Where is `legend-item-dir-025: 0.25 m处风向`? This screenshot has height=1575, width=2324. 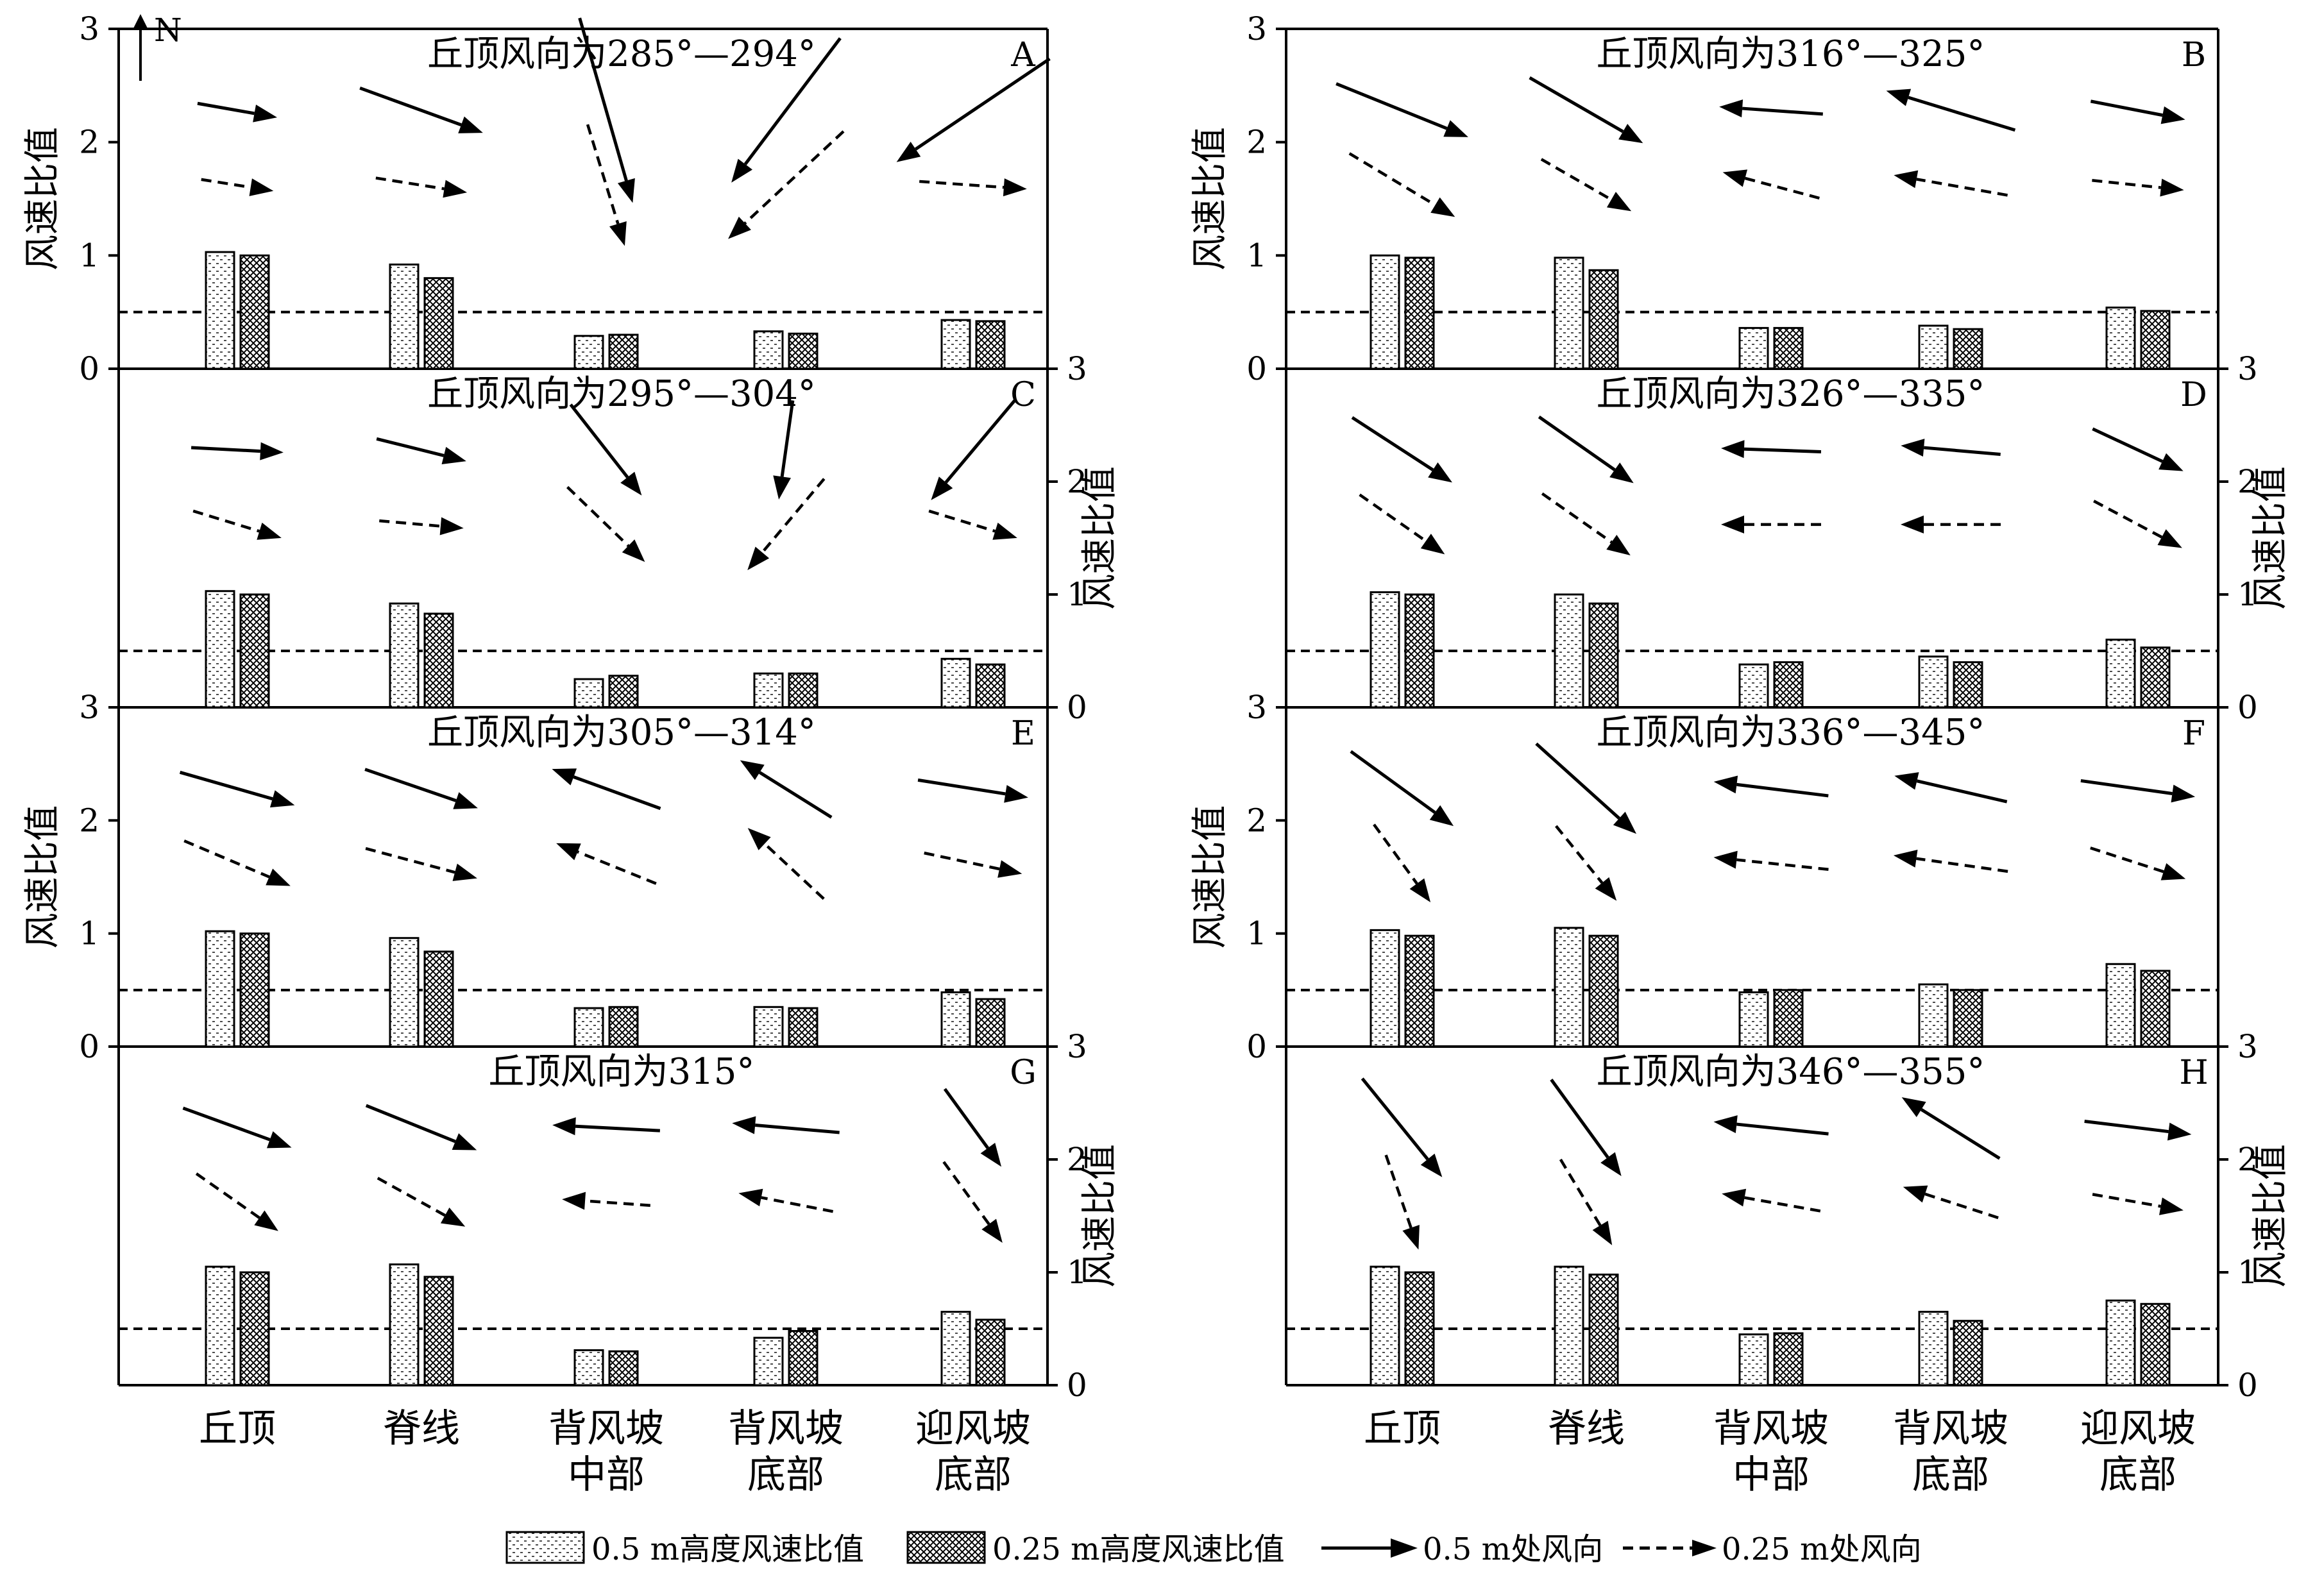 legend-item-dir-025: 0.25 m处风向 is located at coordinates (1772, 1549).